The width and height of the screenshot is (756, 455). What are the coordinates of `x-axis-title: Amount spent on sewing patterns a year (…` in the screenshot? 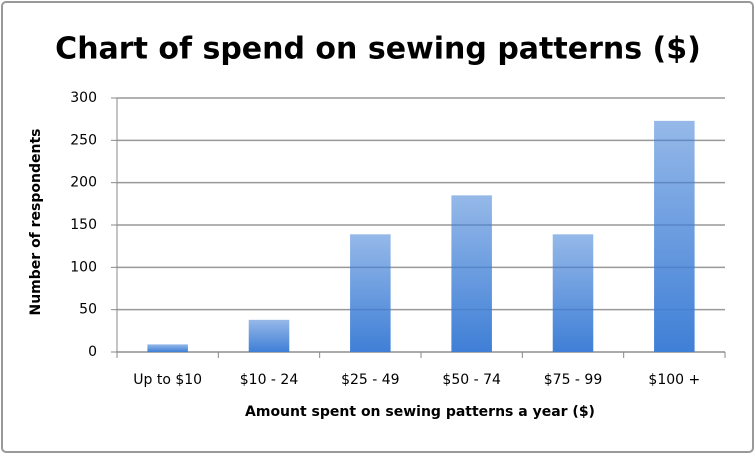 It's located at (420, 412).